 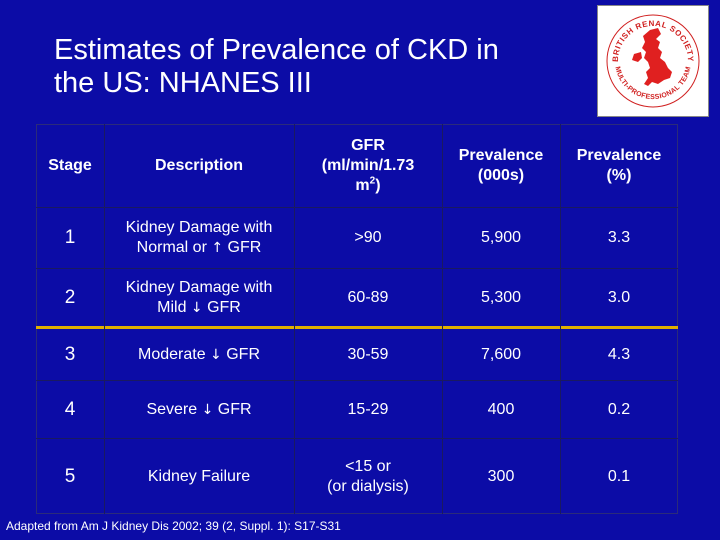 What do you see at coordinates (368, 237) in the screenshot?
I see `cell-gfr: >90` at bounding box center [368, 237].